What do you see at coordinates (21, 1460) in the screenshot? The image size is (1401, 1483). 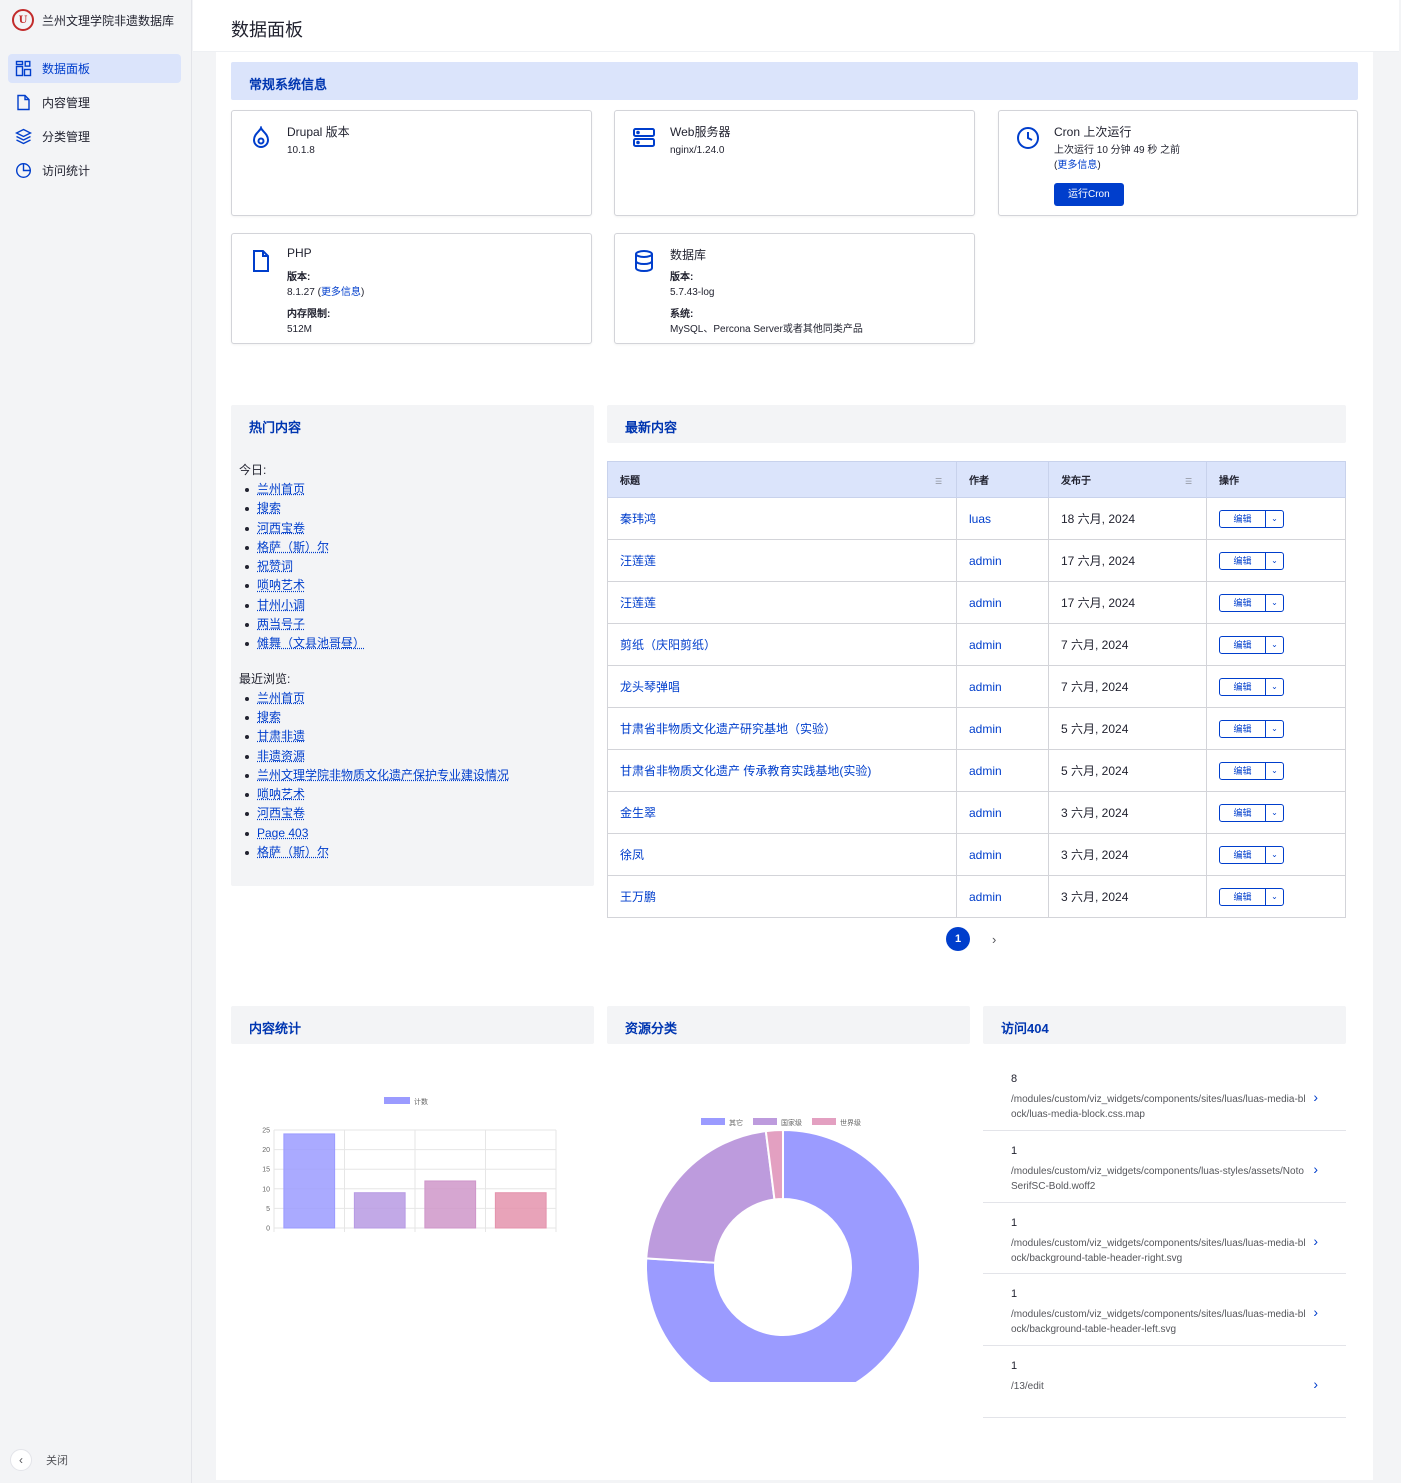 I see `chevron-left-icon: ‹` at bounding box center [21, 1460].